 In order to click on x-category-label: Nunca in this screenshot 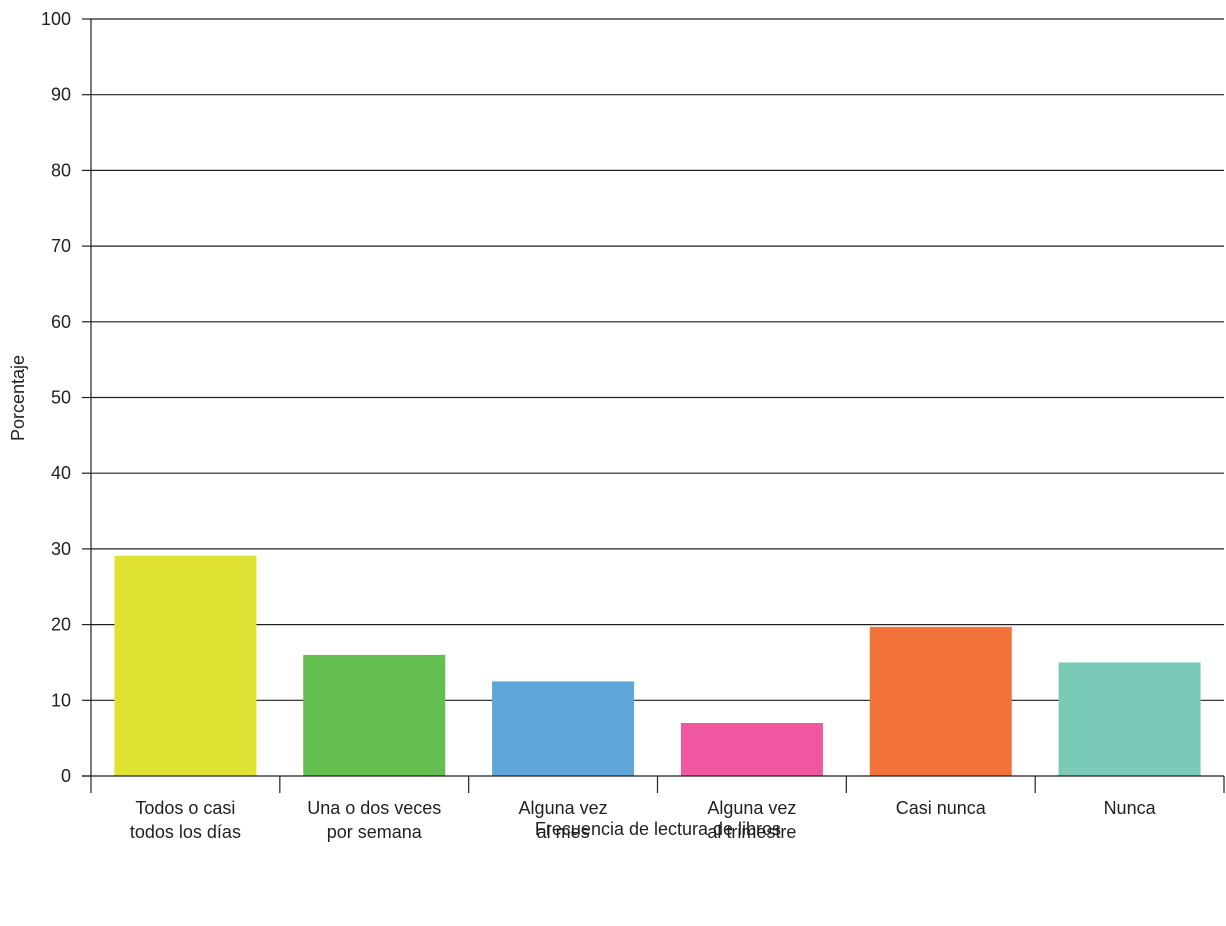, I will do `click(1130, 808)`.